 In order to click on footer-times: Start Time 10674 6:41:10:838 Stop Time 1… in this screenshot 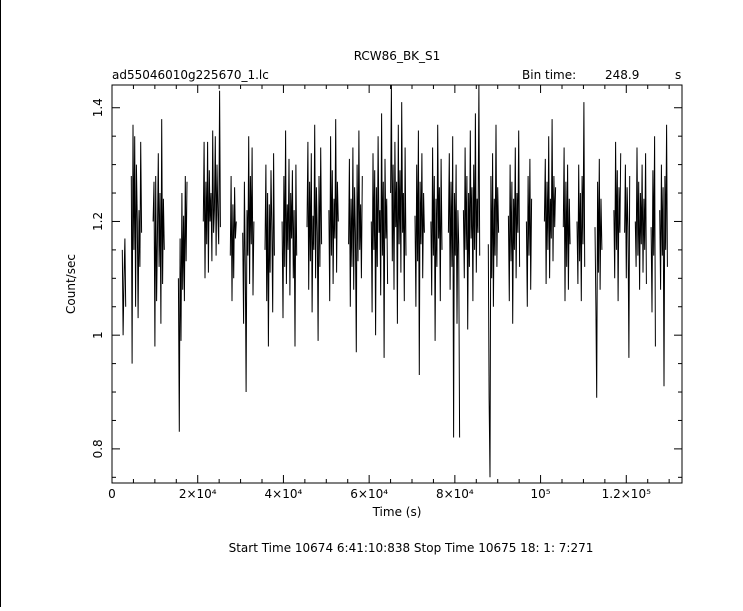, I will do `click(411, 548)`.